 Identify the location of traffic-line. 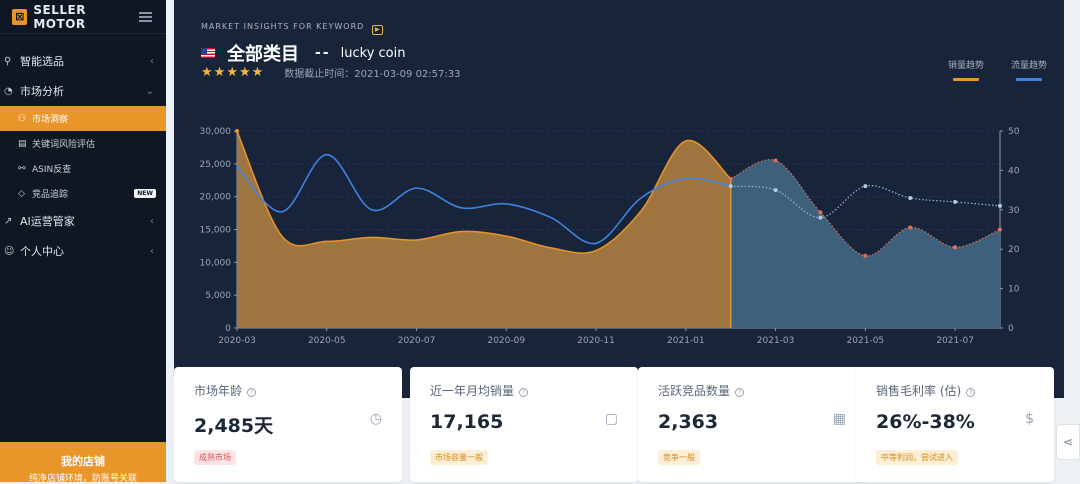
(483, 199).